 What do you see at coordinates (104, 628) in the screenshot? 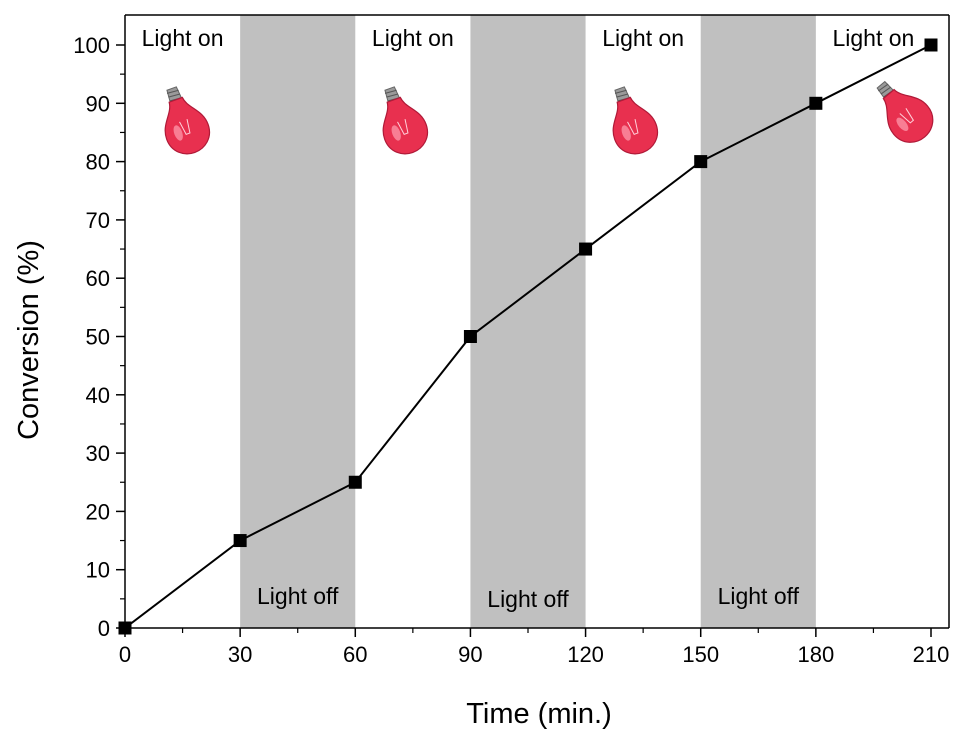
I see `y-tick-label: 0` at bounding box center [104, 628].